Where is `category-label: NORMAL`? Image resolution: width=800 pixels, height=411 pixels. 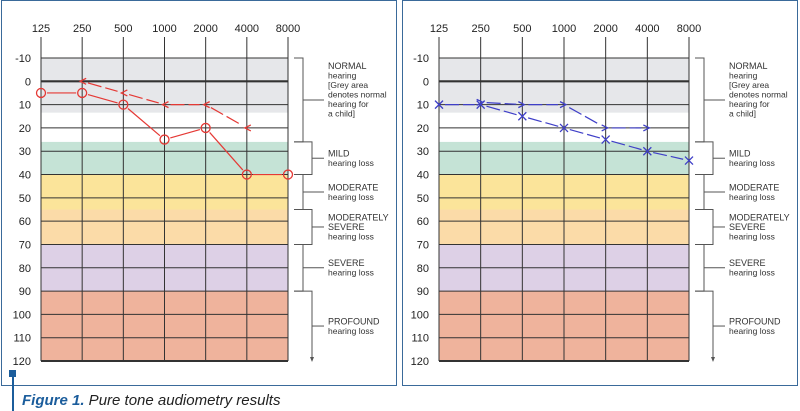
category-label: NORMAL is located at coordinates (748, 66).